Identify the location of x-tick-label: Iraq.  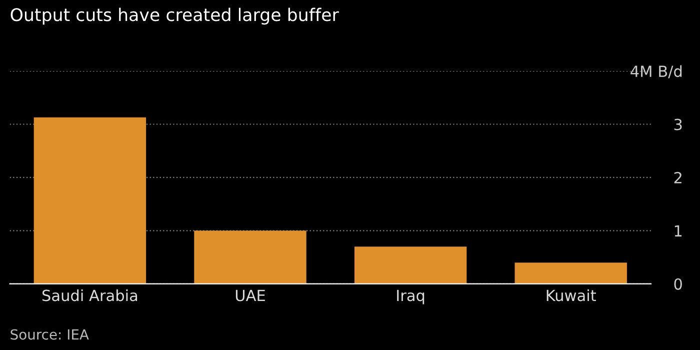
(410, 297).